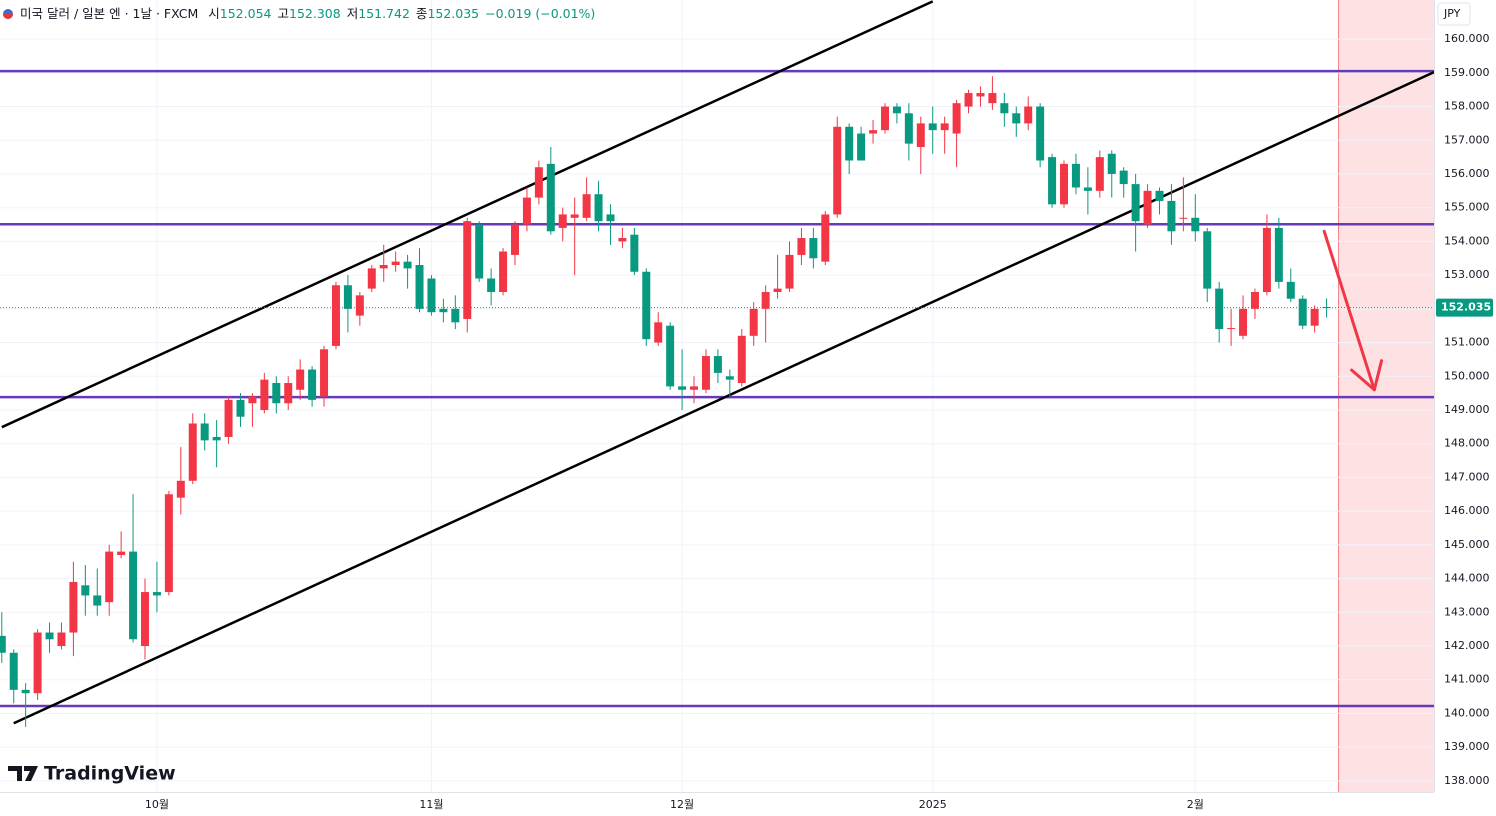 The height and width of the screenshot is (816, 1496). What do you see at coordinates (1195, 804) in the screenshot?
I see `x-tick-label: 2월` at bounding box center [1195, 804].